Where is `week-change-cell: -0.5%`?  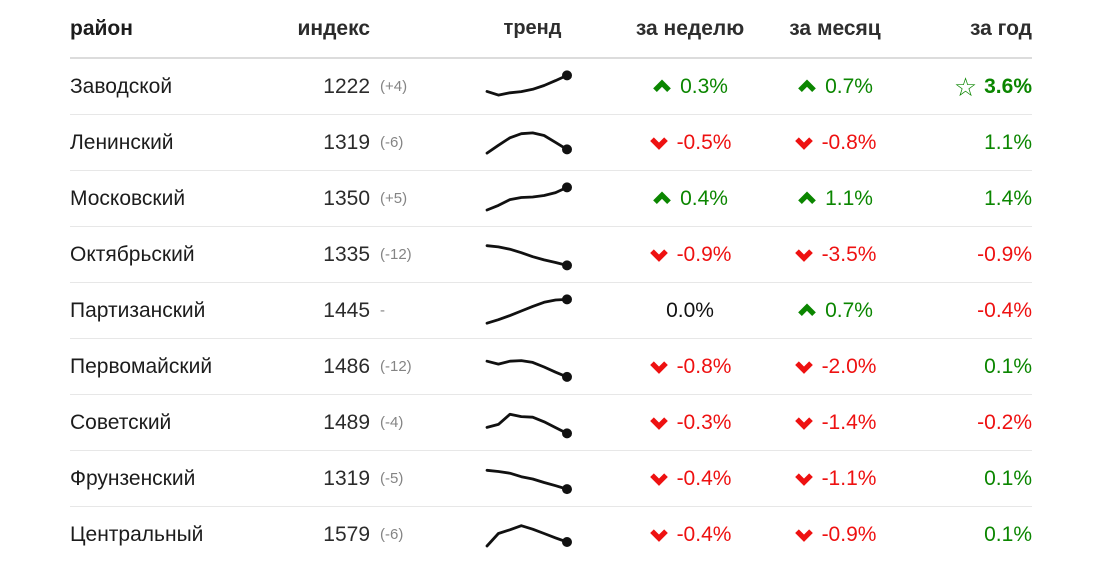
week-change-cell: -0.5% is located at coordinates (690, 143).